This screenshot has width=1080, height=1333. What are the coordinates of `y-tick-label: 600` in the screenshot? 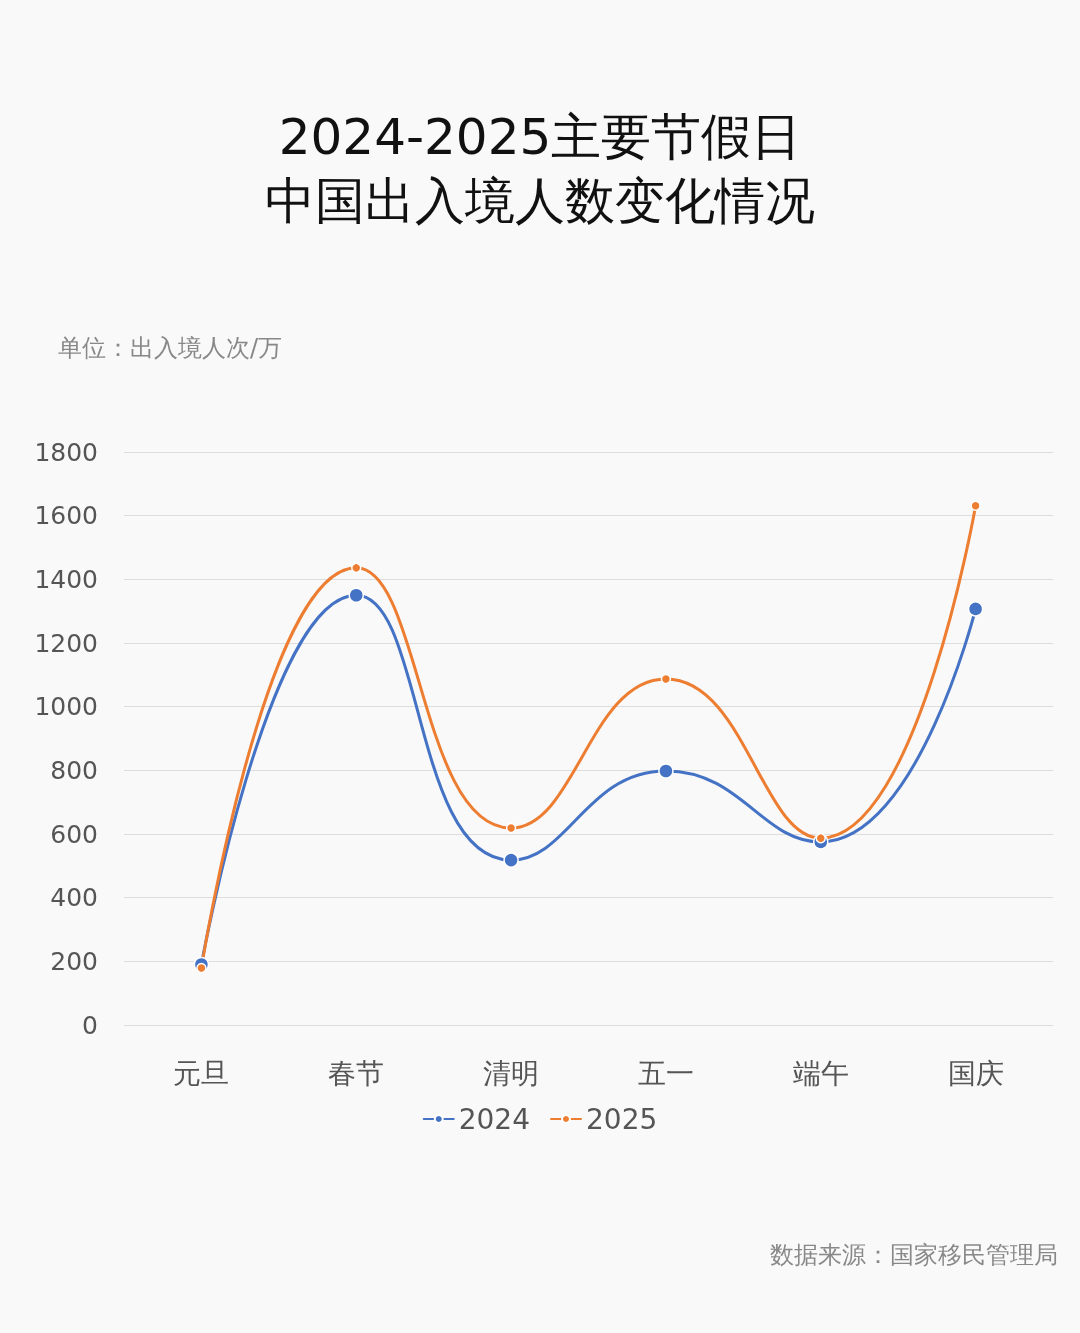 It's located at (74, 834).